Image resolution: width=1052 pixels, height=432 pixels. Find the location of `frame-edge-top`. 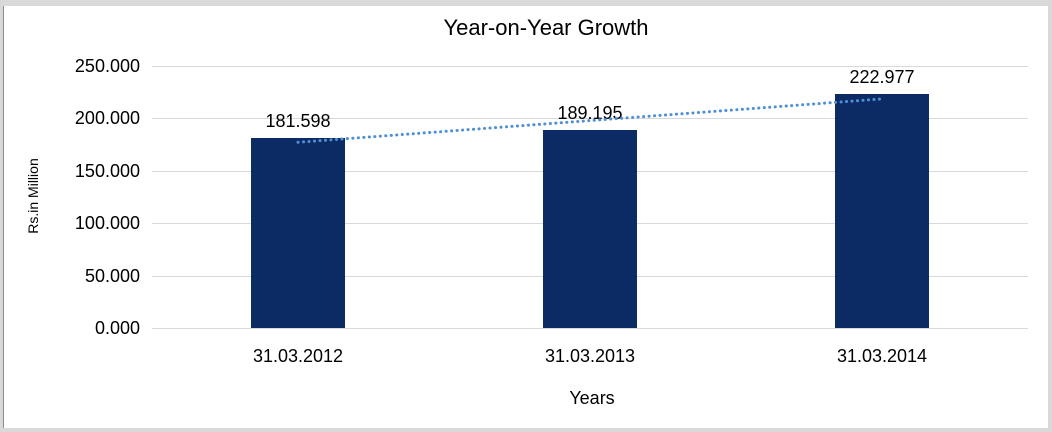

frame-edge-top is located at coordinates (526, 3).